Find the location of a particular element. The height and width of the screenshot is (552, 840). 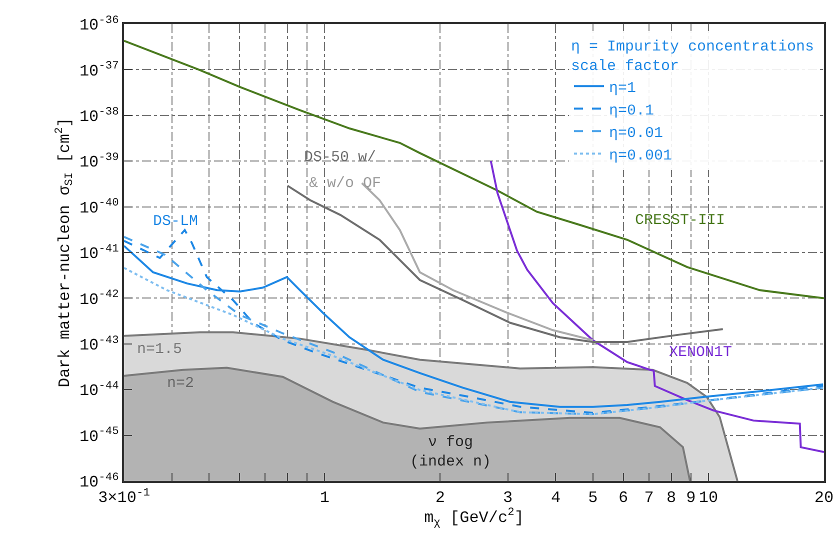

x-tick-label: 9 is located at coordinates (691, 498).